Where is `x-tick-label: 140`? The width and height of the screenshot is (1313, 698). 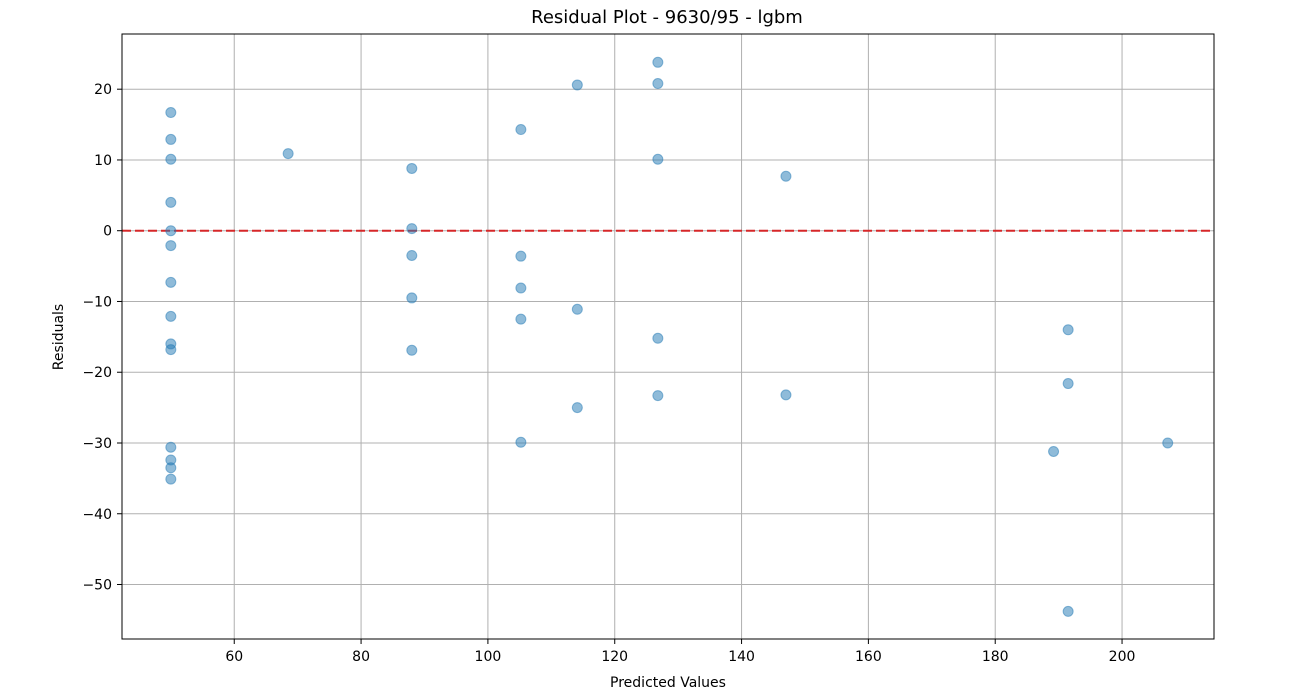
x-tick-label: 140 is located at coordinates (741, 657).